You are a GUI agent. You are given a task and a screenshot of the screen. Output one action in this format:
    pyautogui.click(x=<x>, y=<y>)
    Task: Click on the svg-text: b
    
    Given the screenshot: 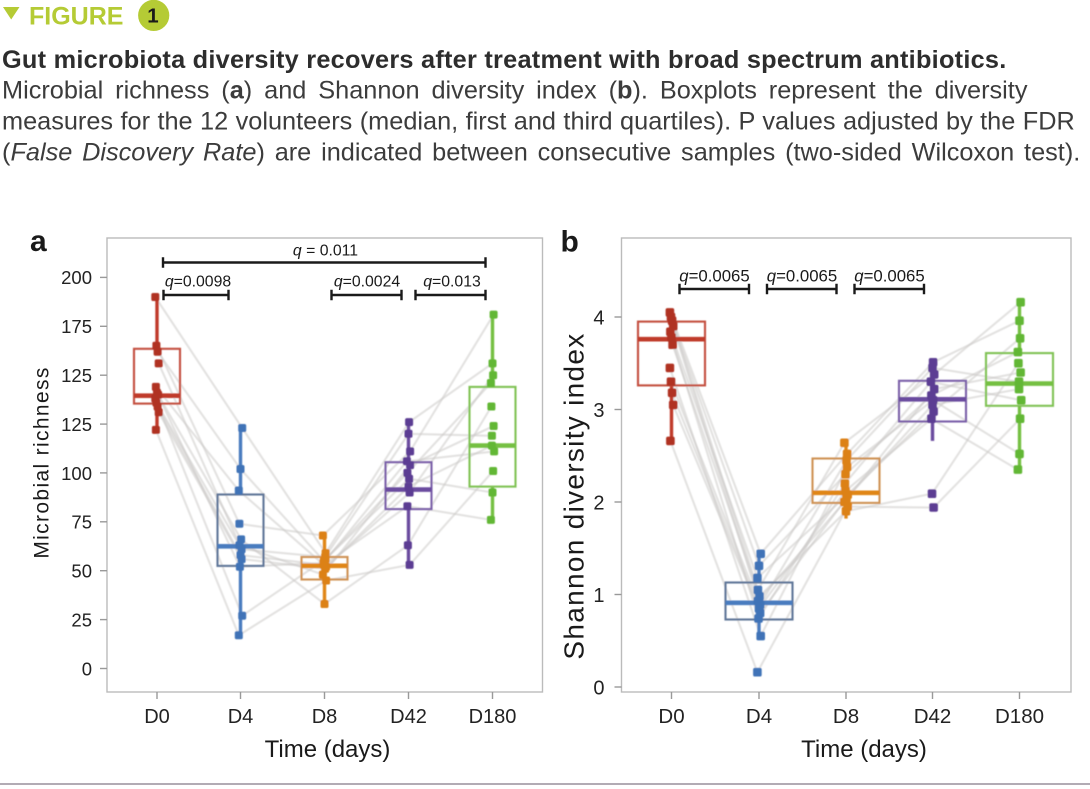 What is the action you would take?
    pyautogui.click(x=570, y=242)
    